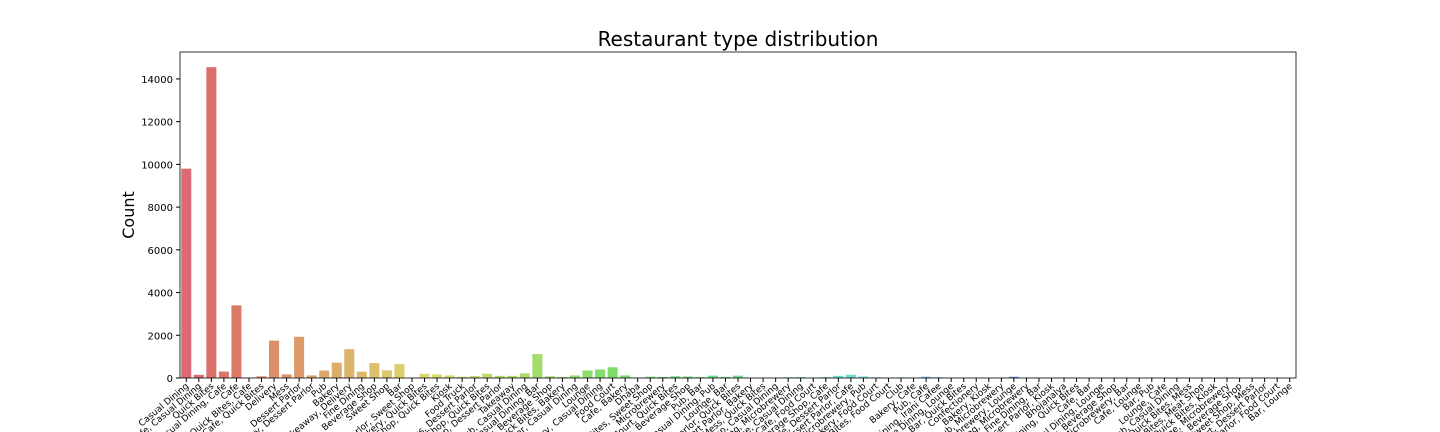 The height and width of the screenshot is (432, 1440). What do you see at coordinates (160, 336) in the screenshot?
I see `y-tick-label: 2000` at bounding box center [160, 336].